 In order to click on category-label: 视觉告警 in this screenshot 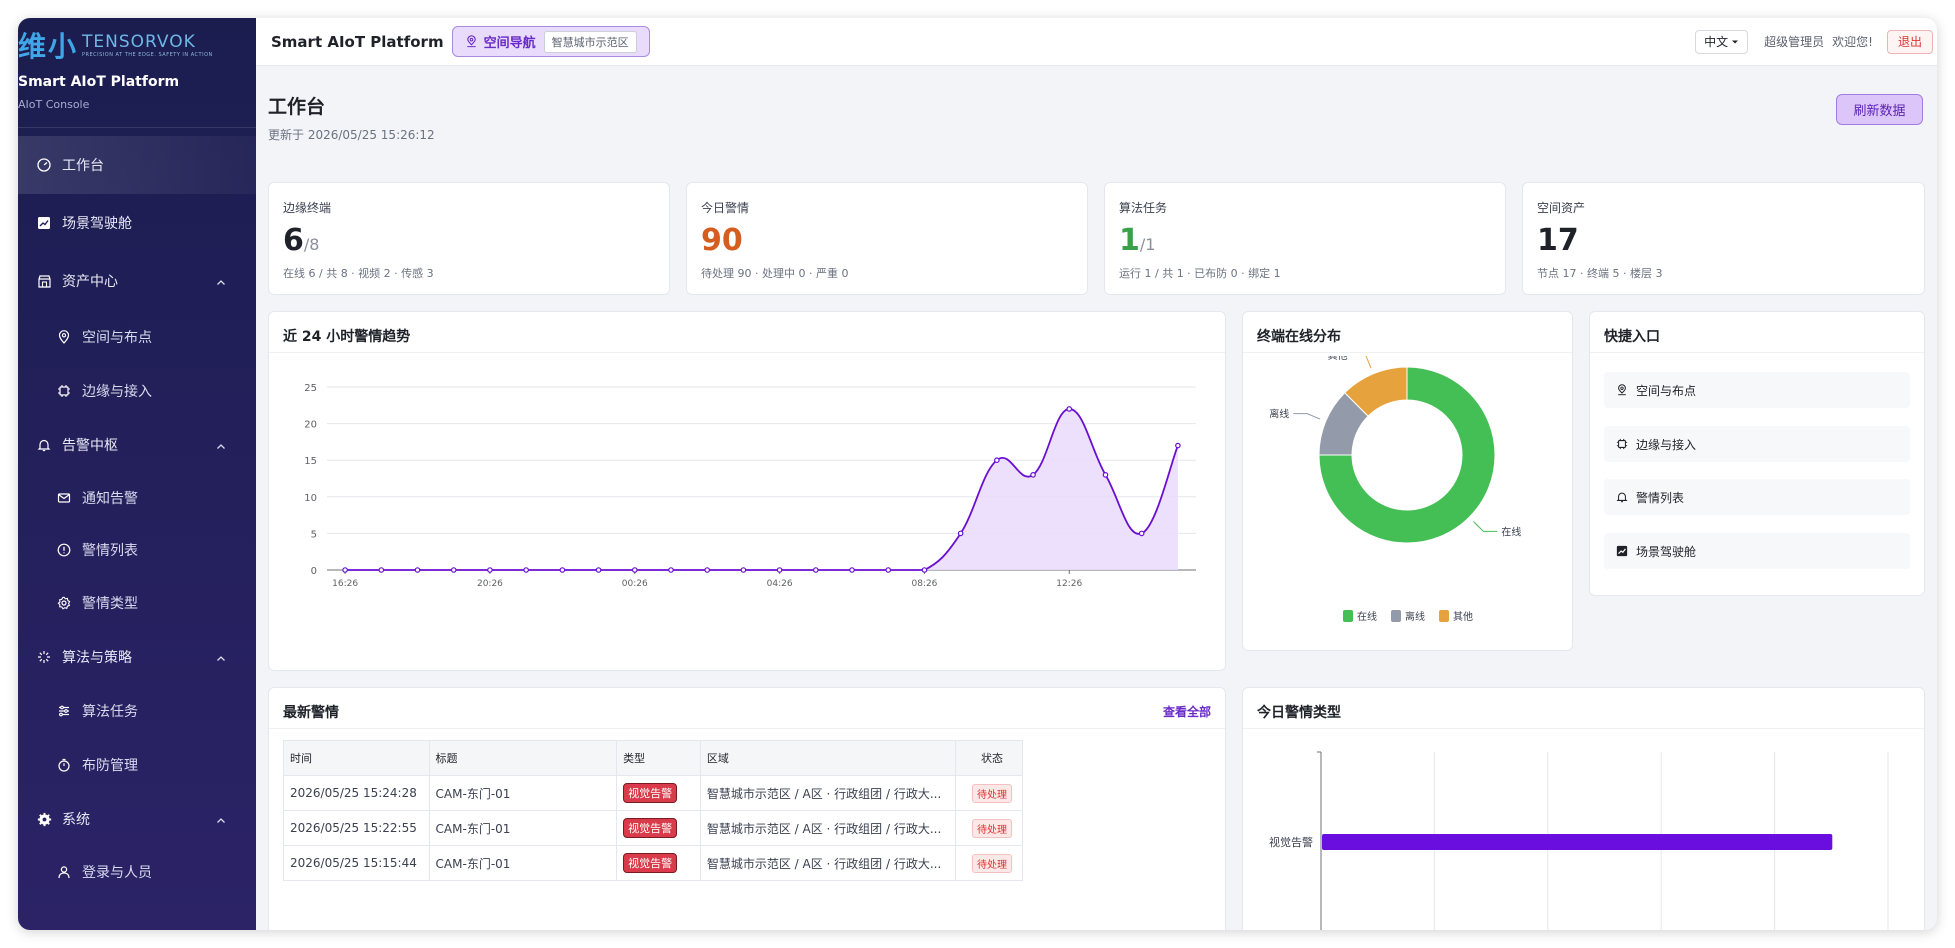, I will do `click(1291, 842)`.